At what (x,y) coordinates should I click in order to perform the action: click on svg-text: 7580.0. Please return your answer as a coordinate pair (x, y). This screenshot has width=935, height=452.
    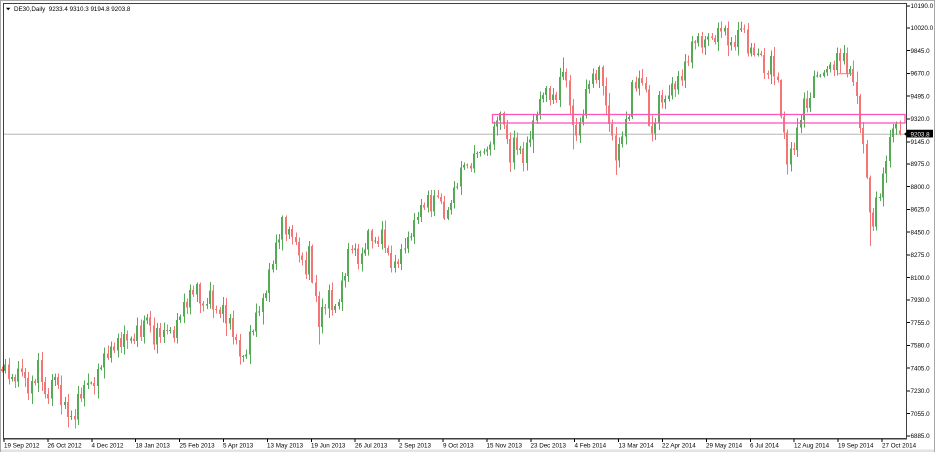
    Looking at the image, I should click on (921, 346).